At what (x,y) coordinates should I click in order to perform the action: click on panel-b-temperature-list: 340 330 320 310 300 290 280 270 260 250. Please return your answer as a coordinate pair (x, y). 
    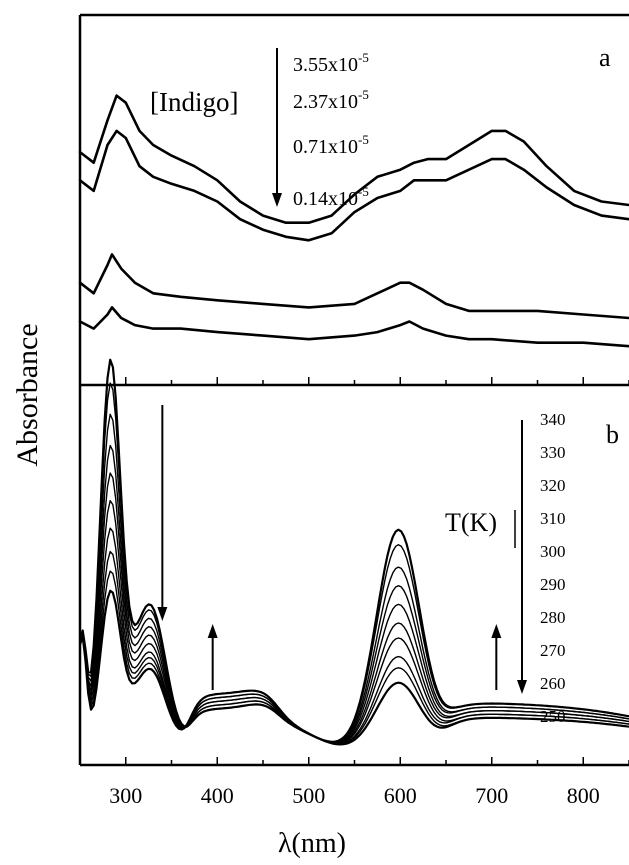
    Looking at the image, I should click on (540, 568).